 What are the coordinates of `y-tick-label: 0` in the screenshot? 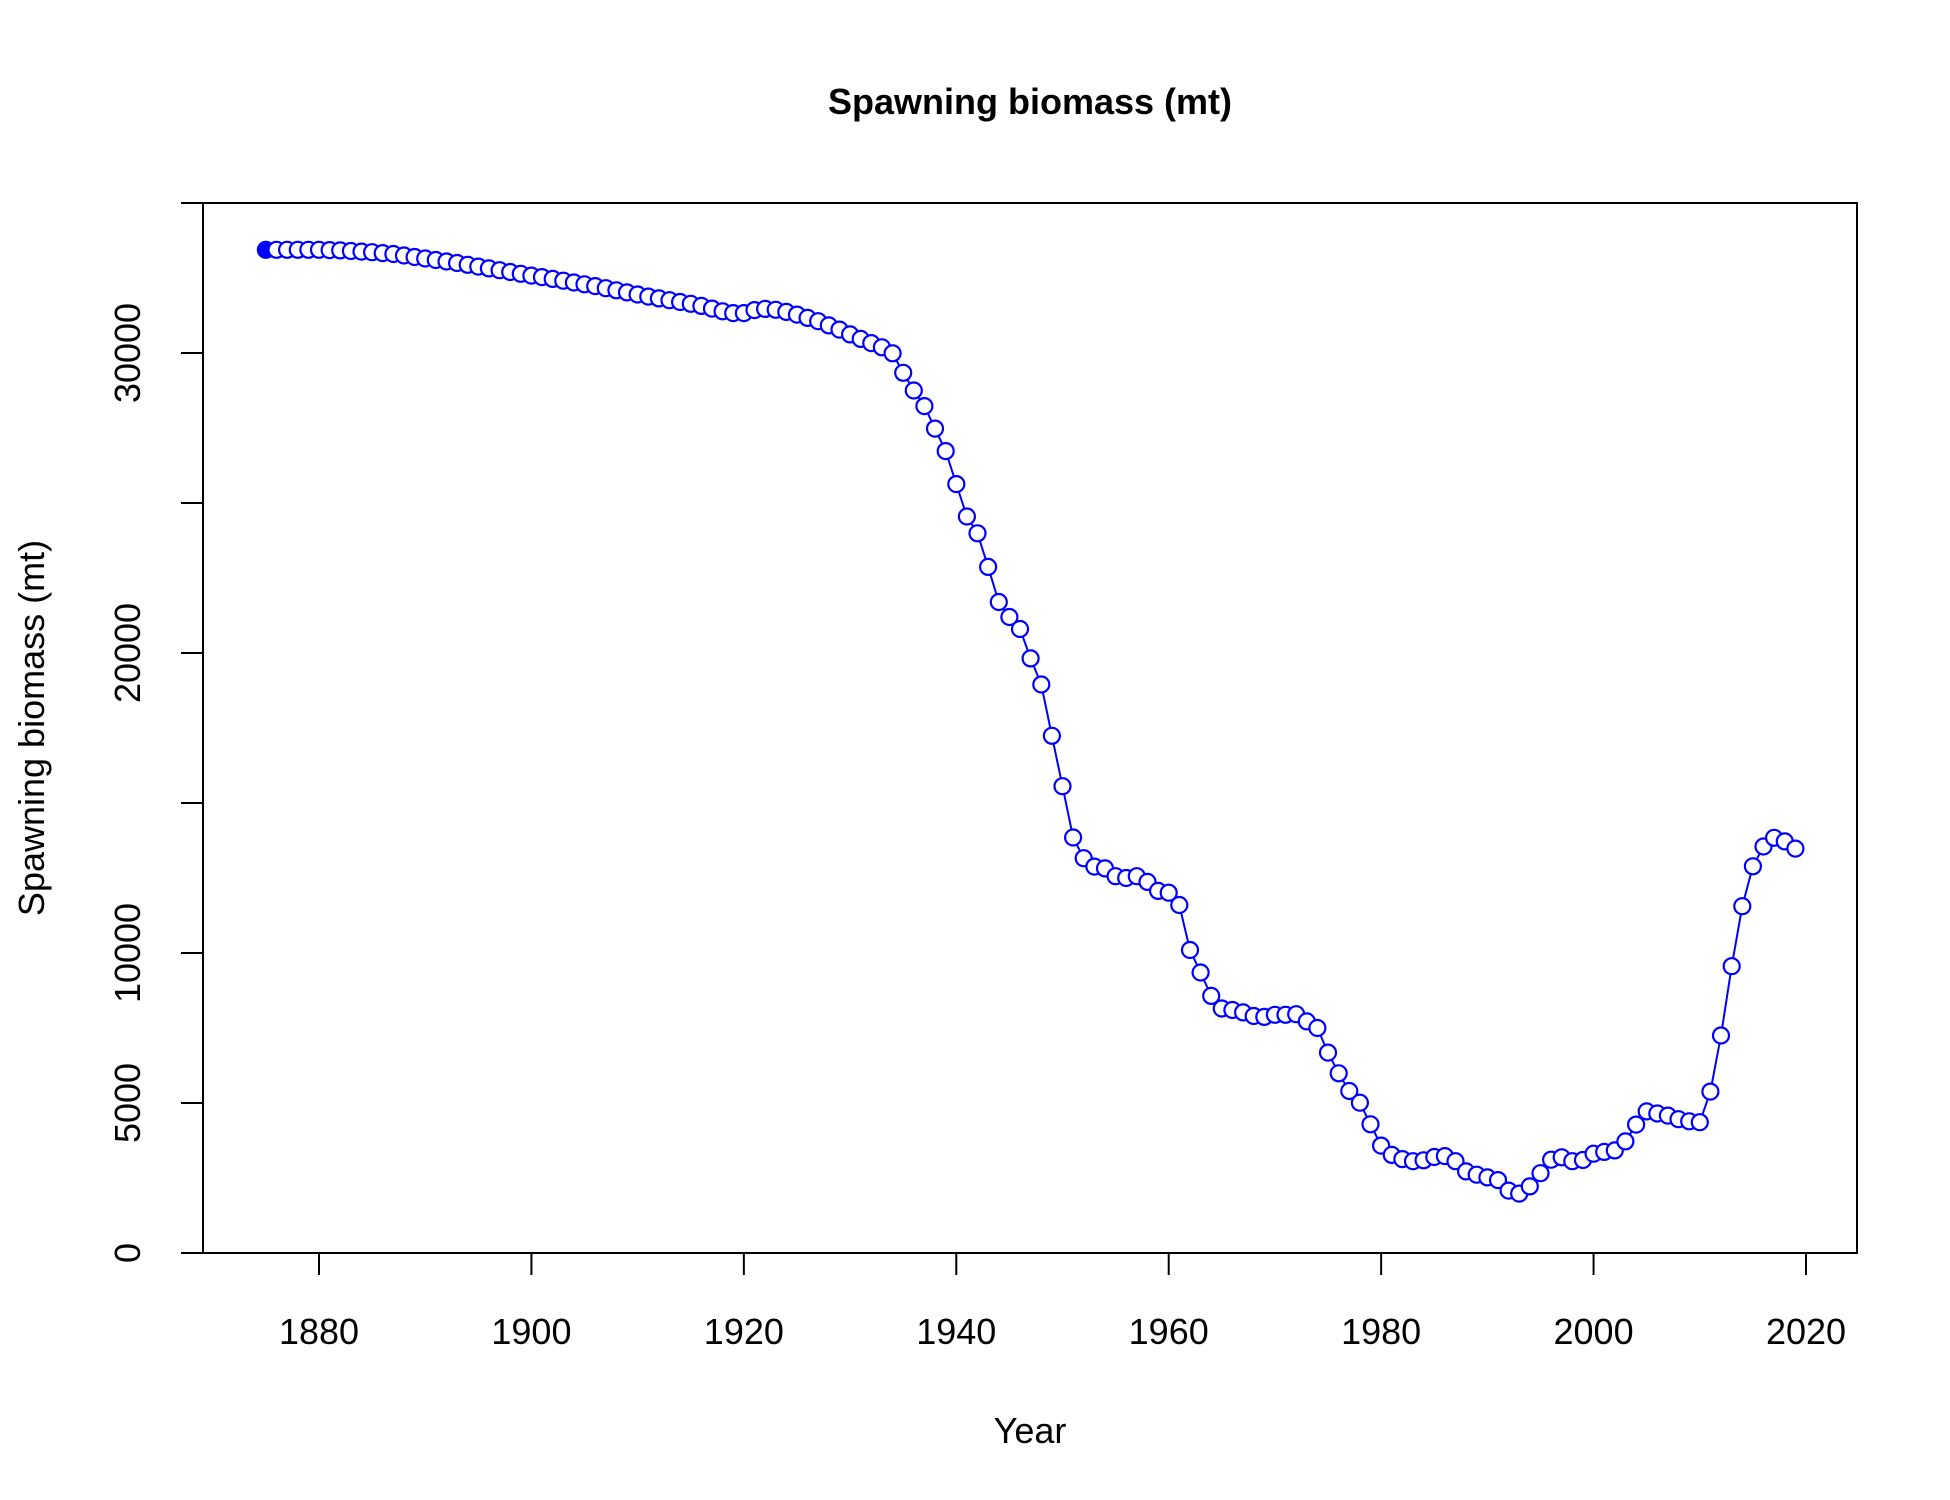 It's located at (127, 1253).